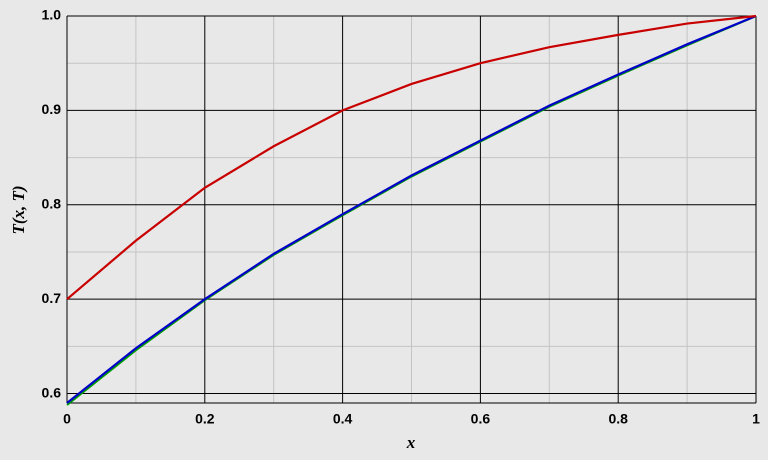 The width and height of the screenshot is (768, 460). Describe the element at coordinates (18, 209) in the screenshot. I see `y-axis-label: T(x, T)` at that location.